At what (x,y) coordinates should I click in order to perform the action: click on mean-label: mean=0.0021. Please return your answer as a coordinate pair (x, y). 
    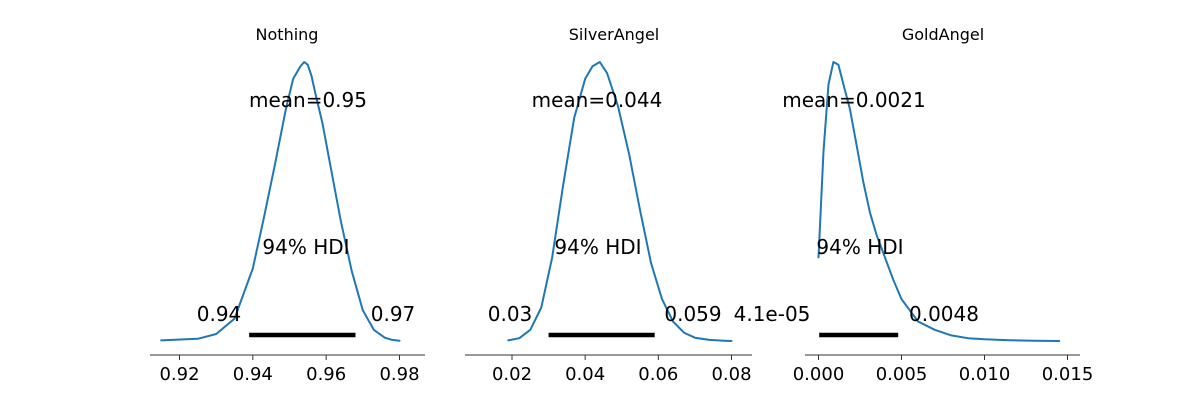
    Looking at the image, I should click on (853, 100).